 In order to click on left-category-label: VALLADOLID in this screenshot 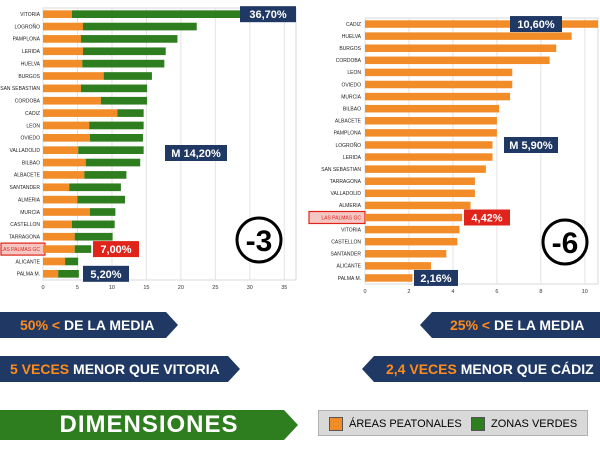, I will do `click(25, 151)`.